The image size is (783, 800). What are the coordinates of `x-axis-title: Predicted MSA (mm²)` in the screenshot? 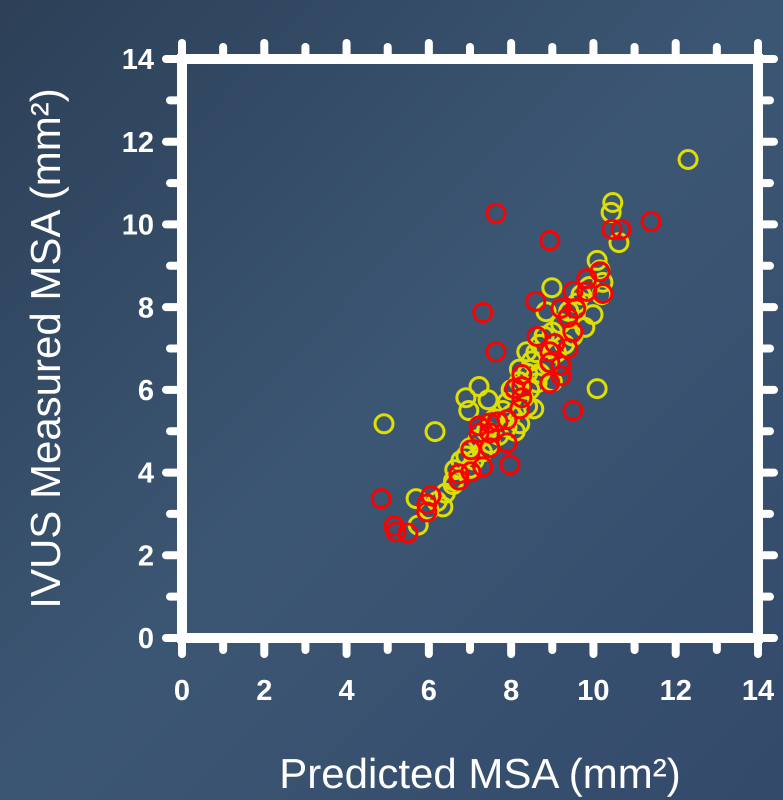 It's located at (480, 773).